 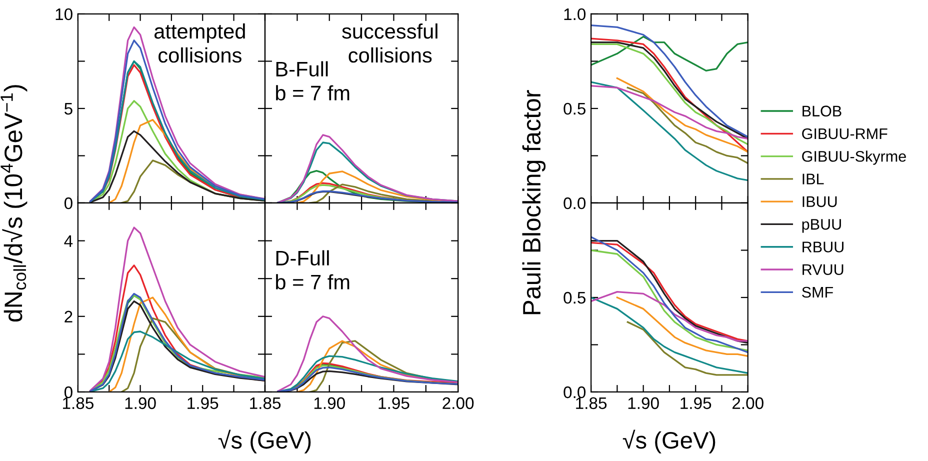 What do you see at coordinates (14, 203) in the screenshot?
I see `y-axis-title: dN$_{coll}$/d√s (10$^{4}$GeV$^{−1}$)` at bounding box center [14, 203].